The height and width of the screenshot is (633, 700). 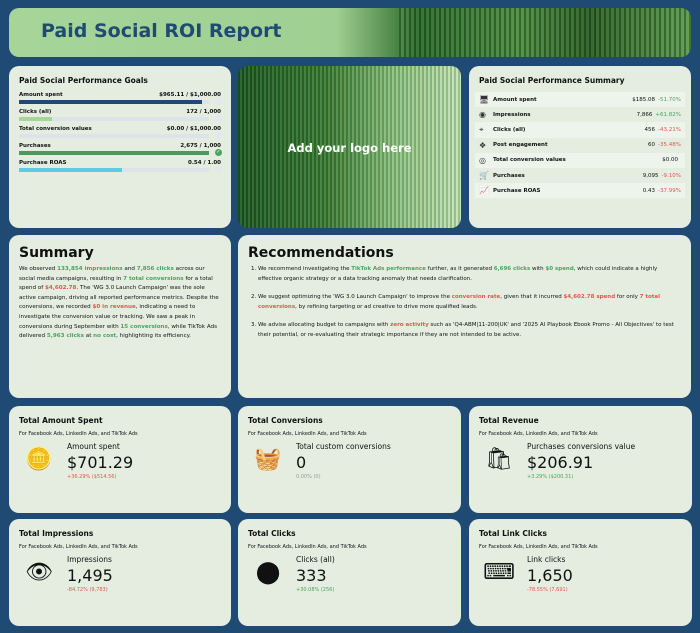 I want to click on highlight-text: 7,856 clicks, so click(x=155, y=269).